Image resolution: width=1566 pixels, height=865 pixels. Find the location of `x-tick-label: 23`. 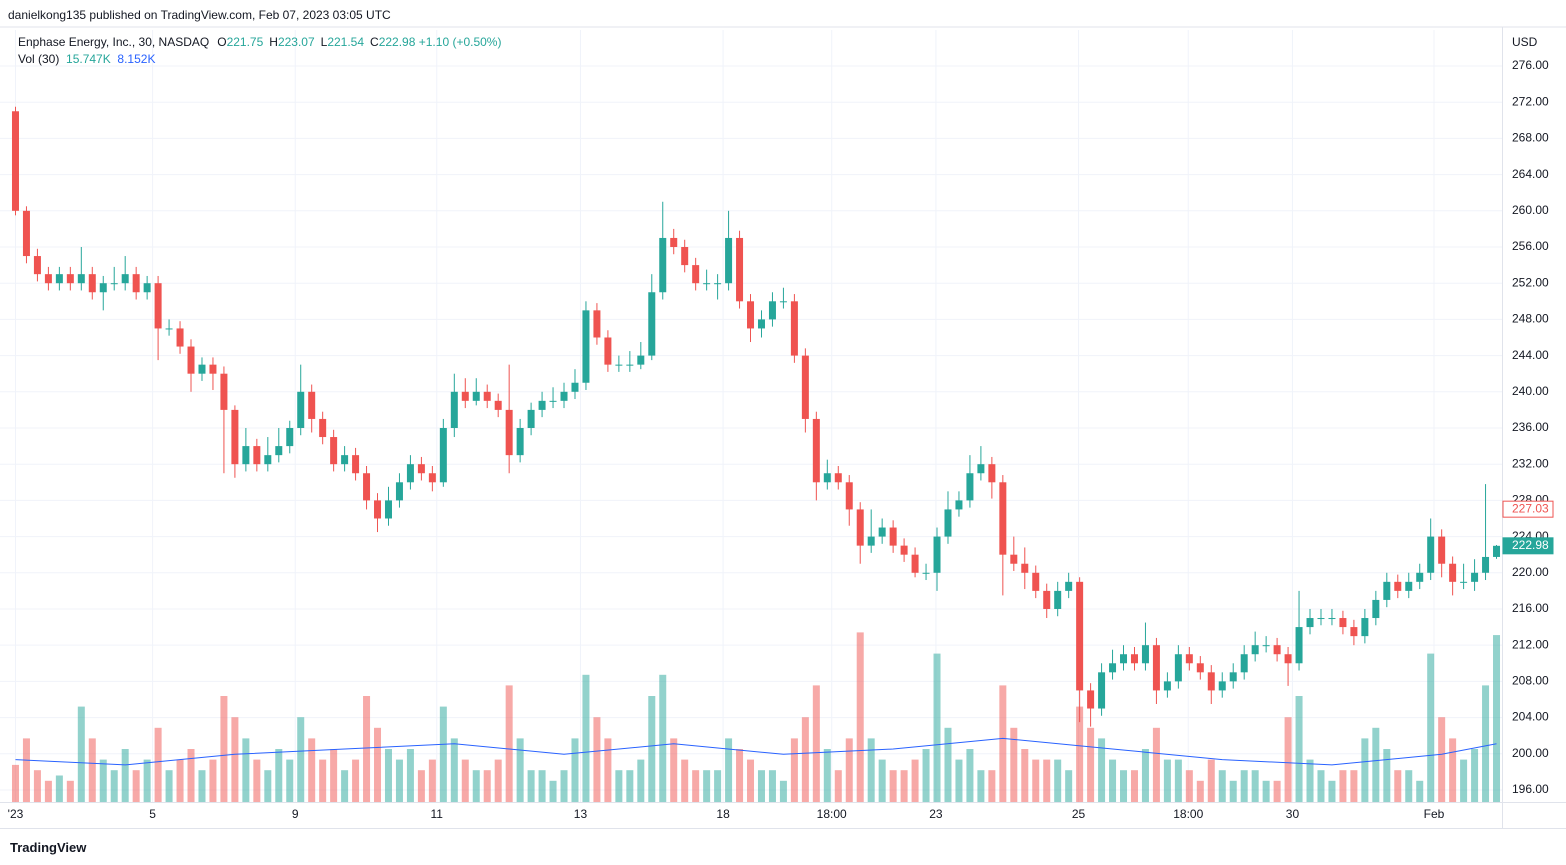

x-tick-label: 23 is located at coordinates (936, 814).